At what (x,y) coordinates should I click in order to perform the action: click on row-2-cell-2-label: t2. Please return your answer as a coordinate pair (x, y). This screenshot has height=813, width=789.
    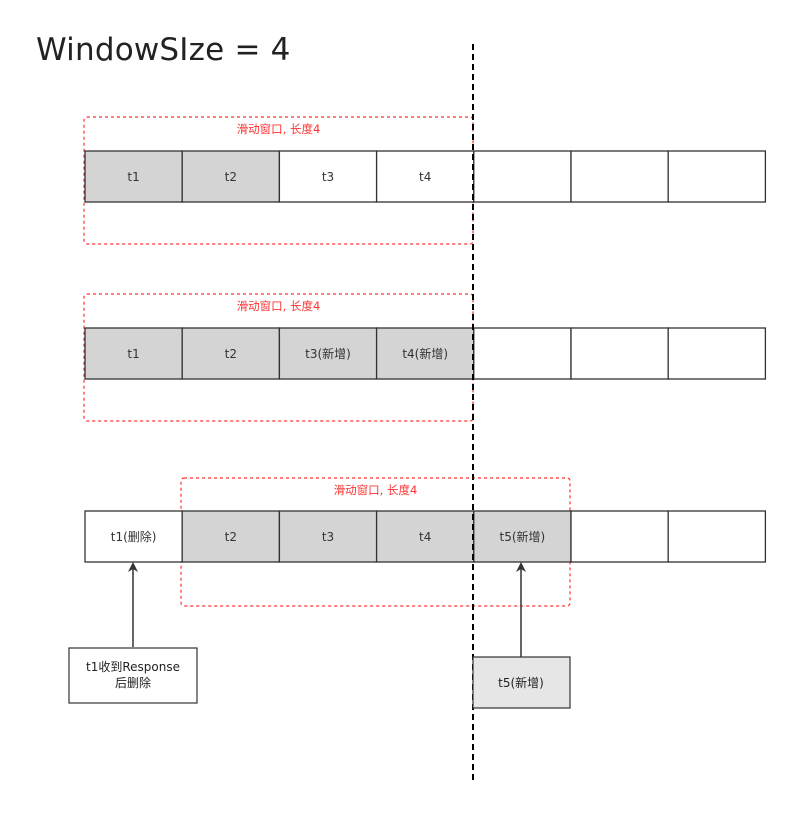
    Looking at the image, I should click on (231, 354).